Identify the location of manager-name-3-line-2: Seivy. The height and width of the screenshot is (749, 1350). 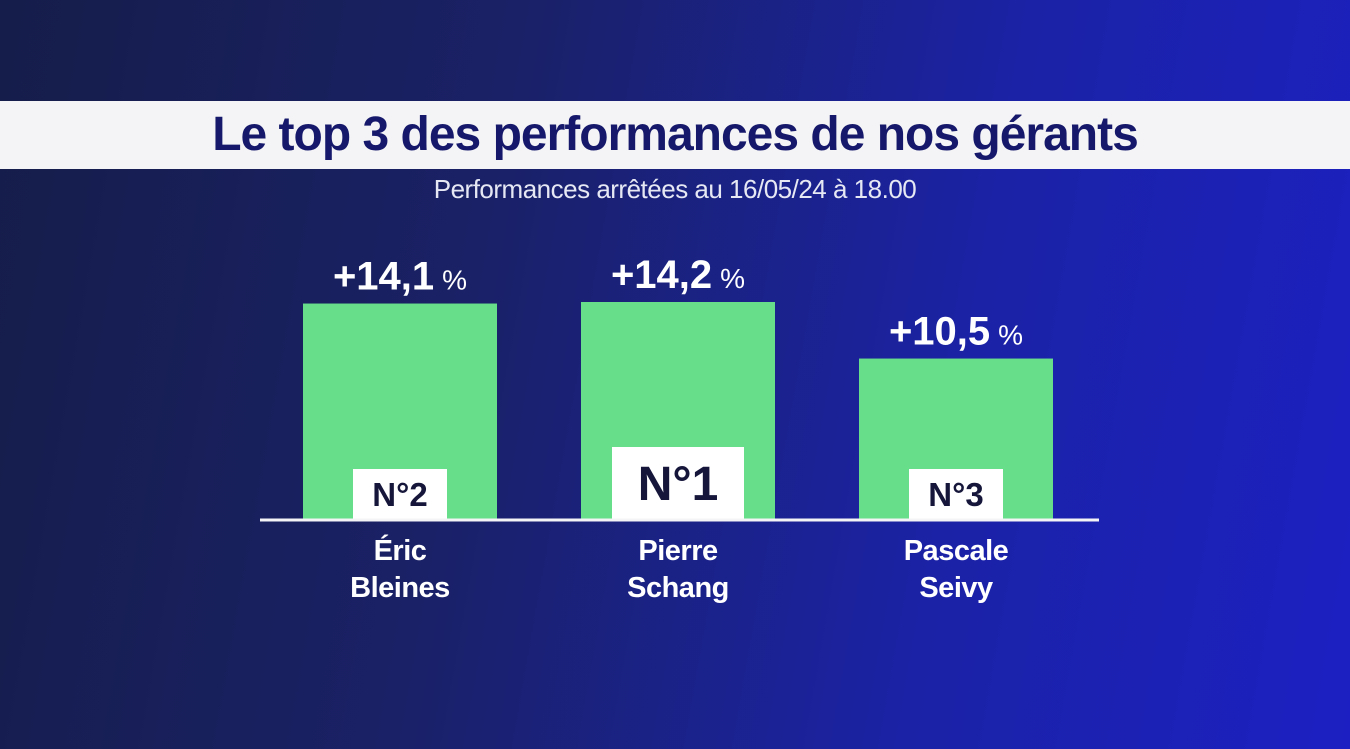
(956, 588).